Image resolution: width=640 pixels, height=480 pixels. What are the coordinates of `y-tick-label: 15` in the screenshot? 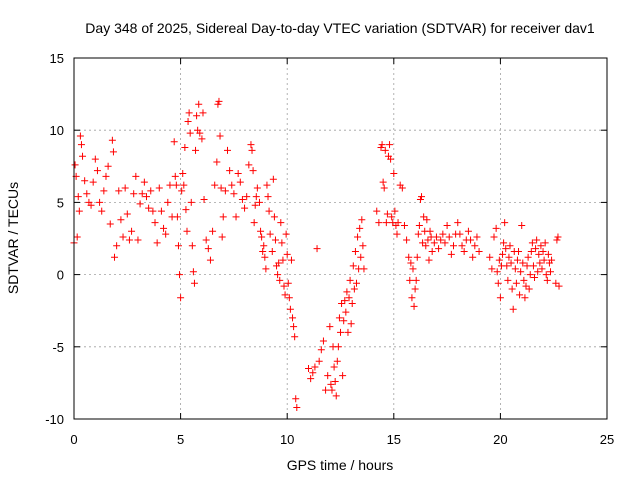 It's located at (57, 58).